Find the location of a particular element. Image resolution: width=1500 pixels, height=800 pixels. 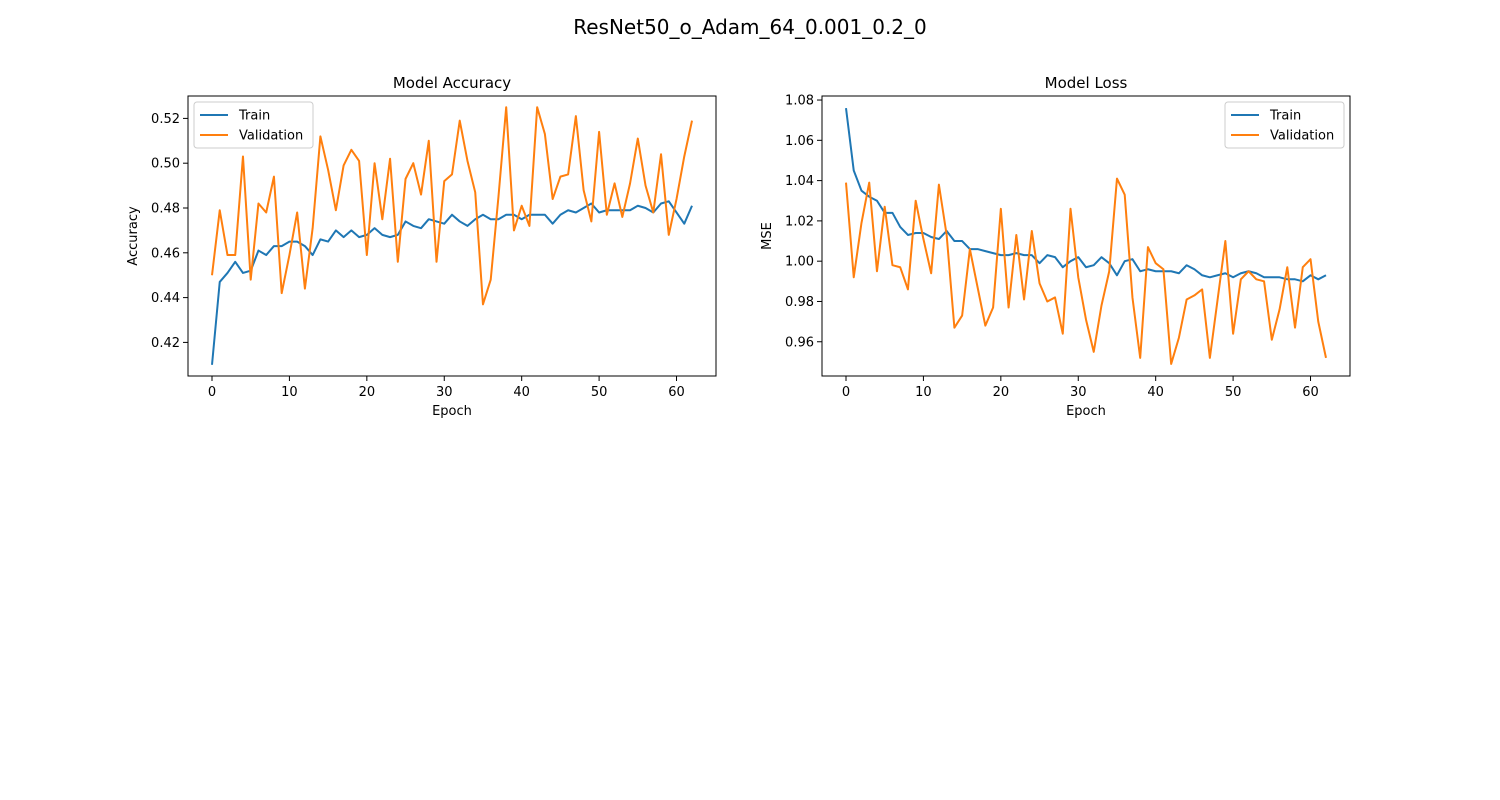

chart-2-y-tick-label: 0.96 is located at coordinates (799, 342).